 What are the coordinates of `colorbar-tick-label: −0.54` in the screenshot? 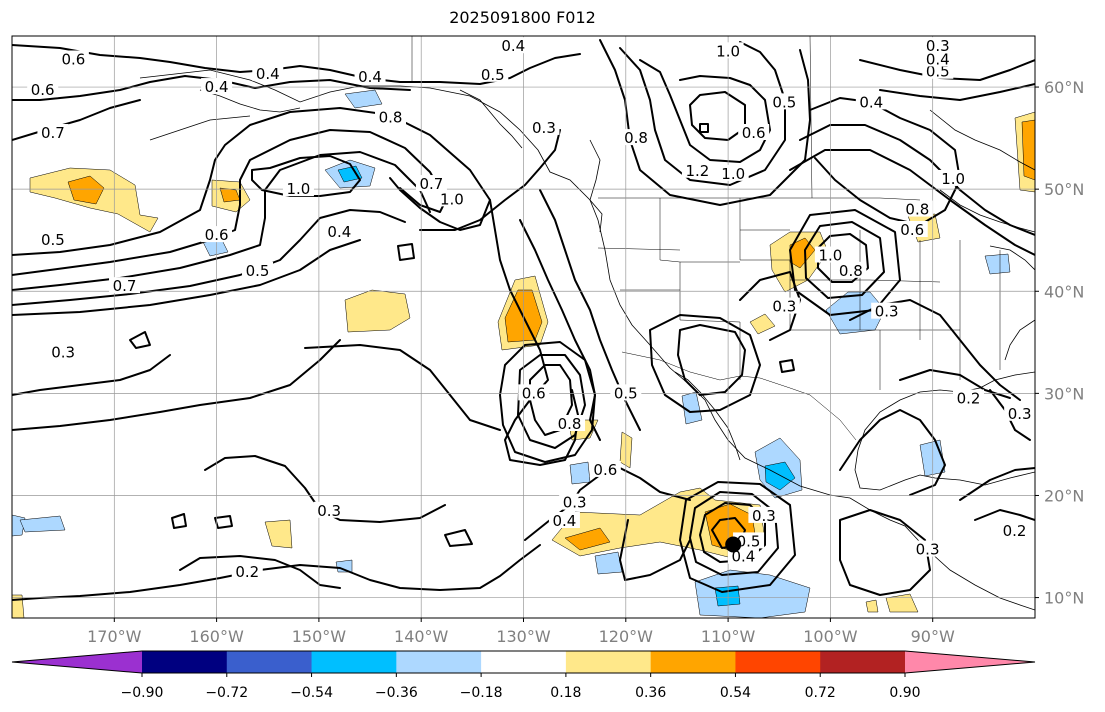 It's located at (311, 693).